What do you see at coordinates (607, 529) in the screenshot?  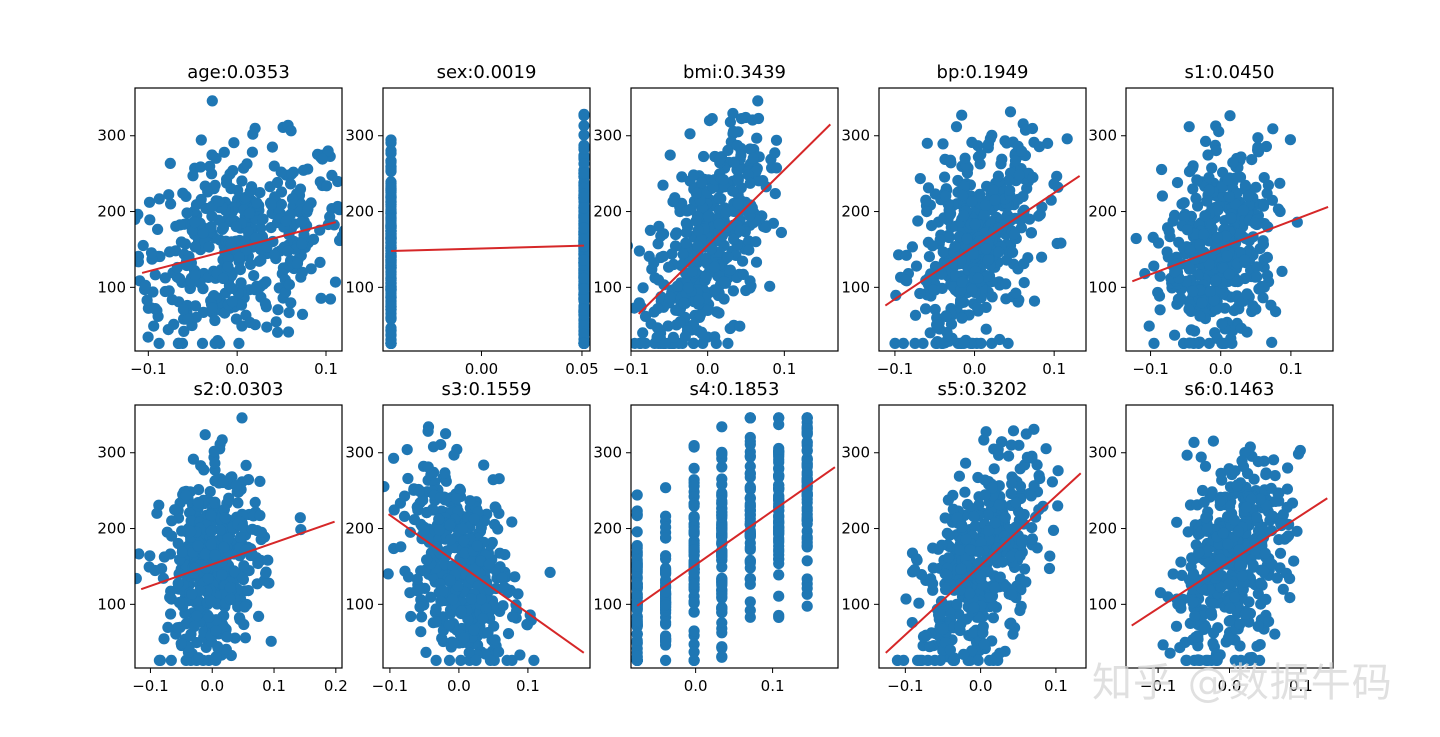 I see `y-tick-label: 200` at bounding box center [607, 529].